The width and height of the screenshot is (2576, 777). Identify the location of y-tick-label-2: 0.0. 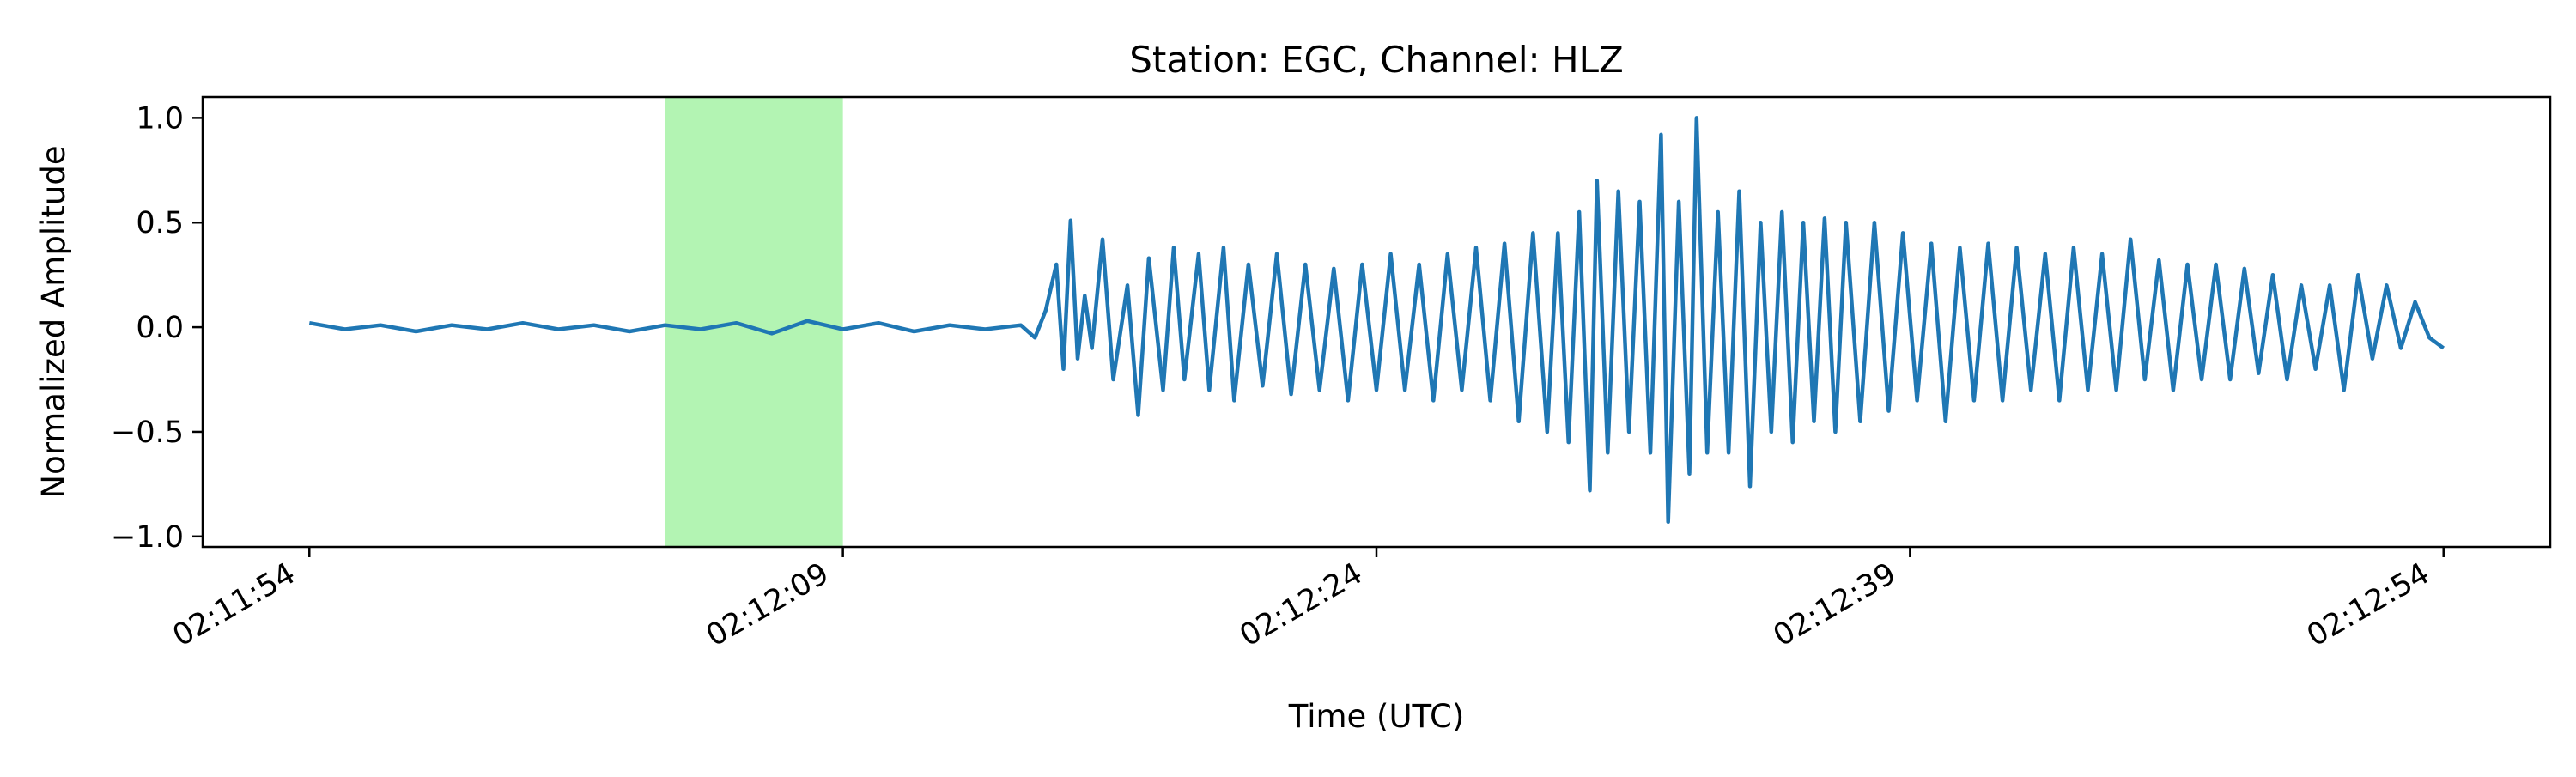
(160, 328).